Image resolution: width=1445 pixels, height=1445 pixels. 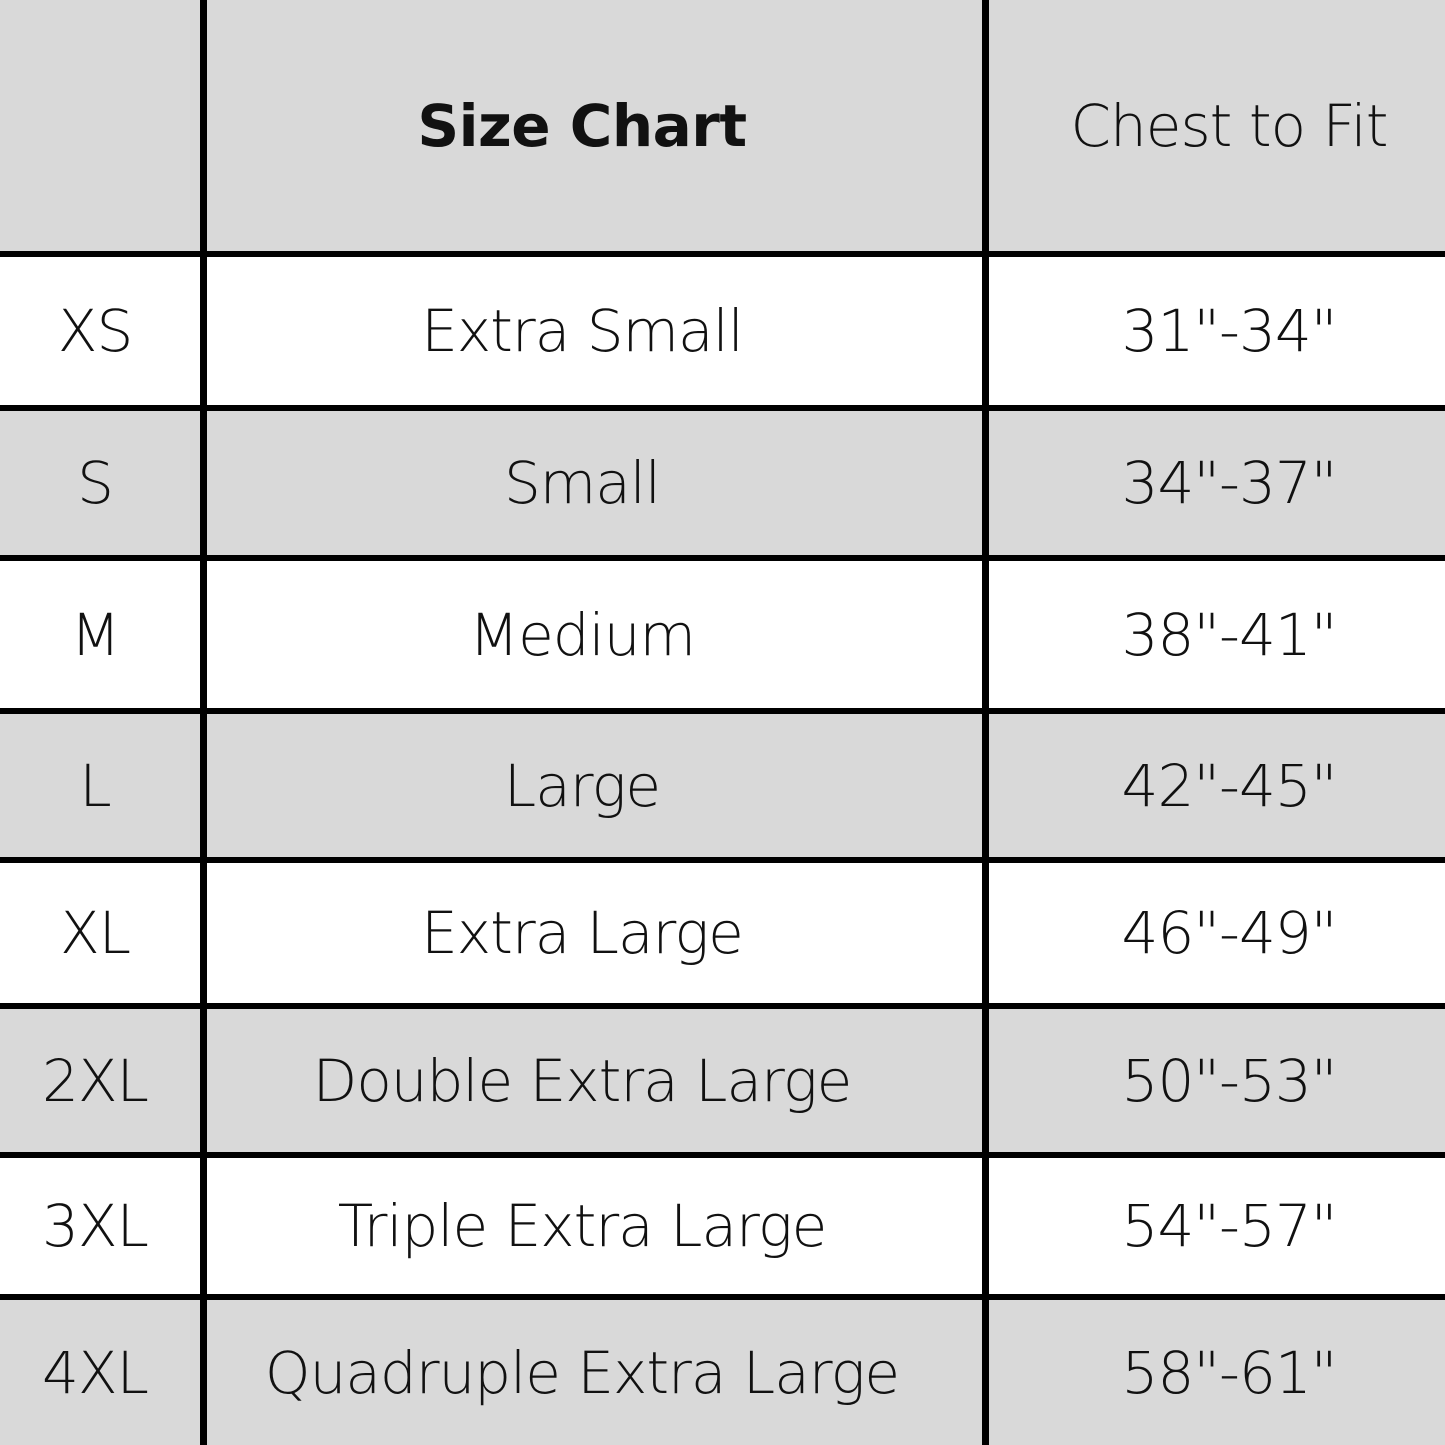 I want to click on table-row: 4XL Quadruple Extra Large 58"-61", so click(x=722, y=1372).